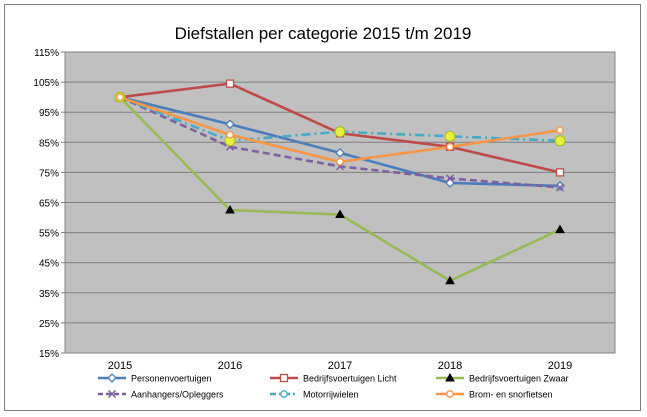 The width and height of the screenshot is (647, 417). Describe the element at coordinates (340, 132) in the screenshot. I see `data-point-s5-2017` at that location.